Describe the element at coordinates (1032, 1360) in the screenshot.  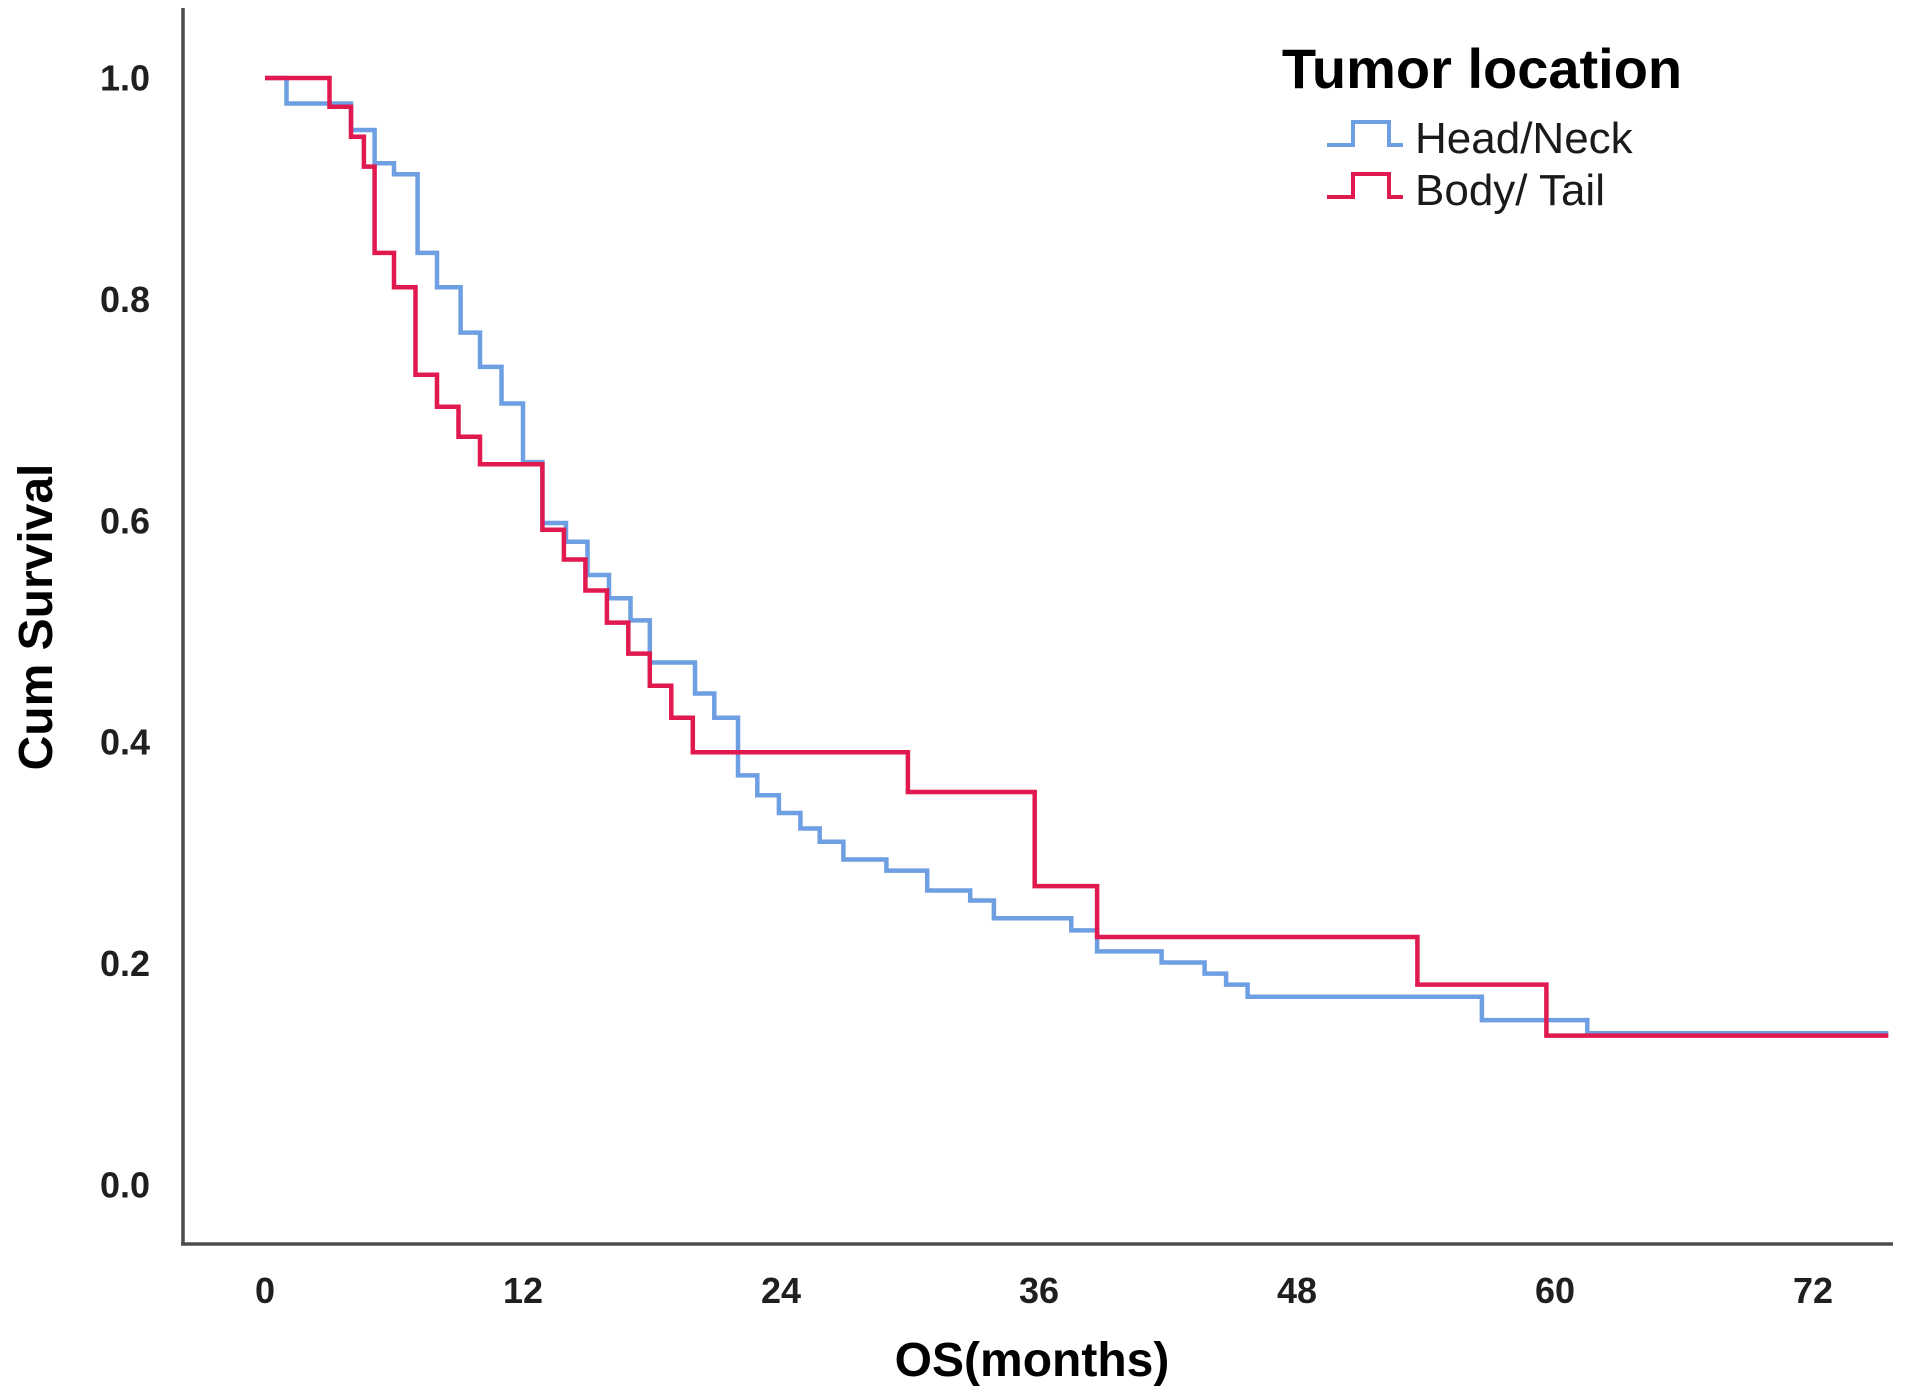
I see `x-axis-title: OS(months)` at that location.